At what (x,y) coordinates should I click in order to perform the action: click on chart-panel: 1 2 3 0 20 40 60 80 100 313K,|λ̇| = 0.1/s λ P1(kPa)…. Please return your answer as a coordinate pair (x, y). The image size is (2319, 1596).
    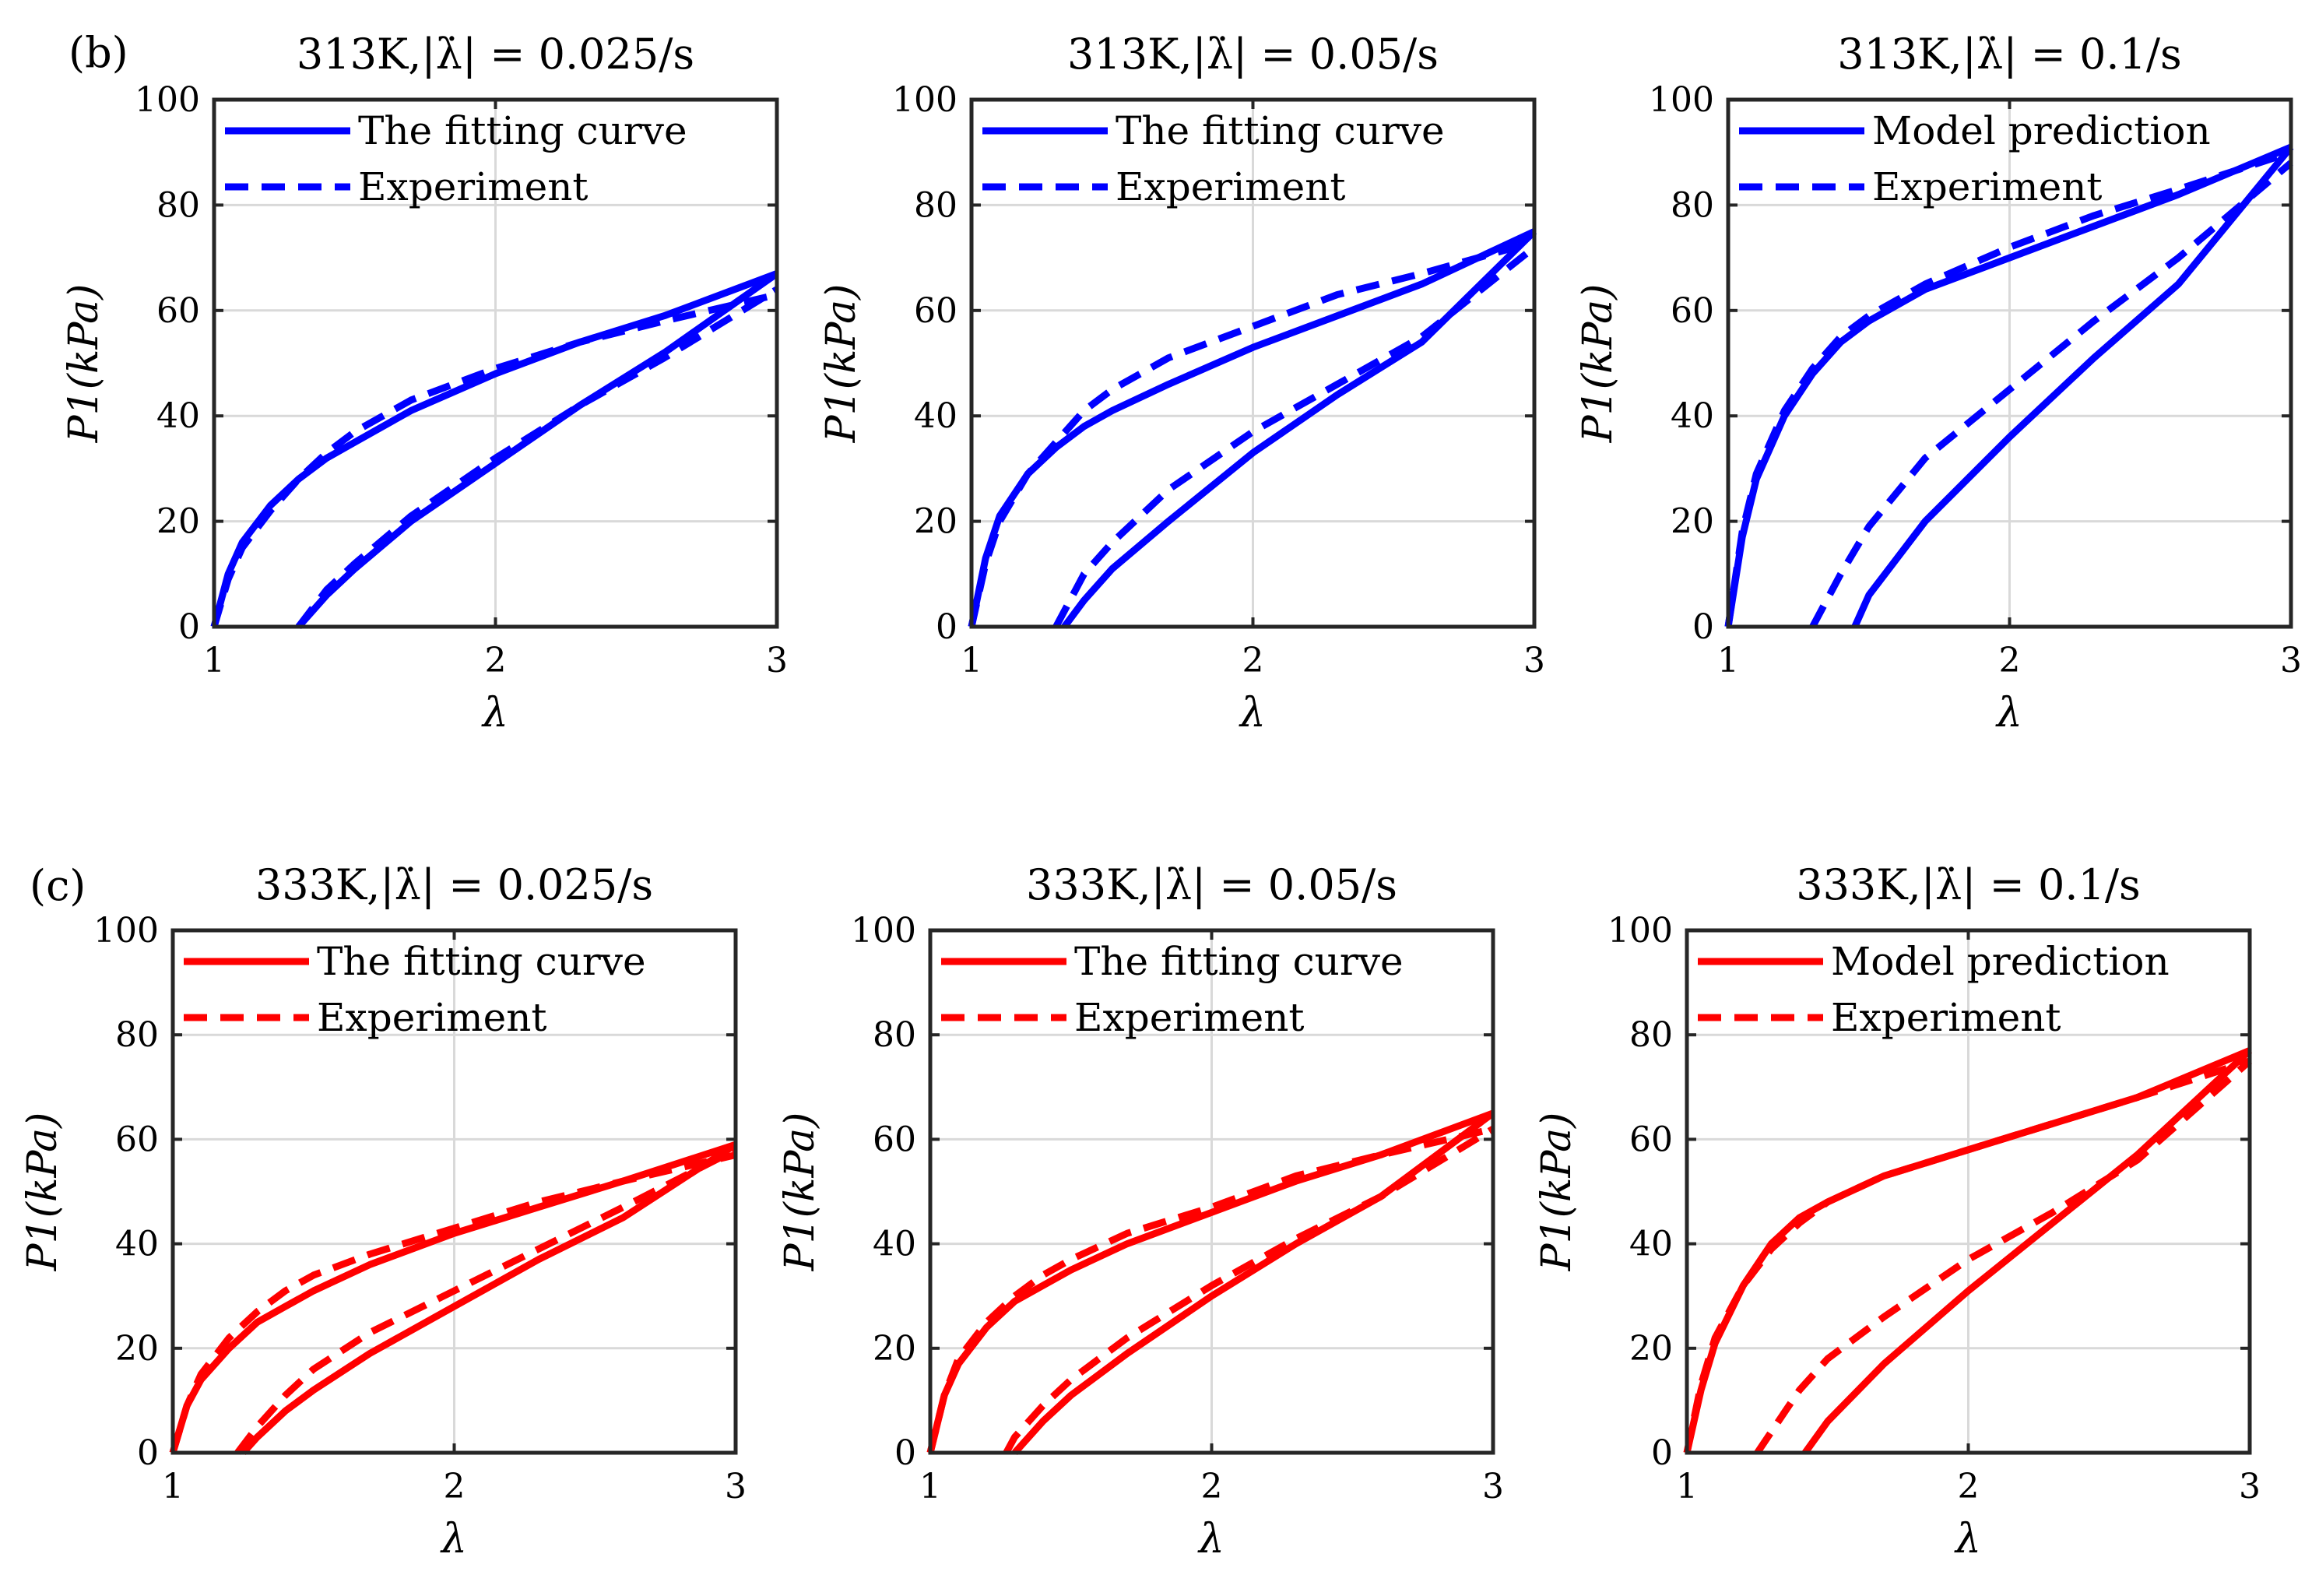
    Looking at the image, I should click on (1939, 383).